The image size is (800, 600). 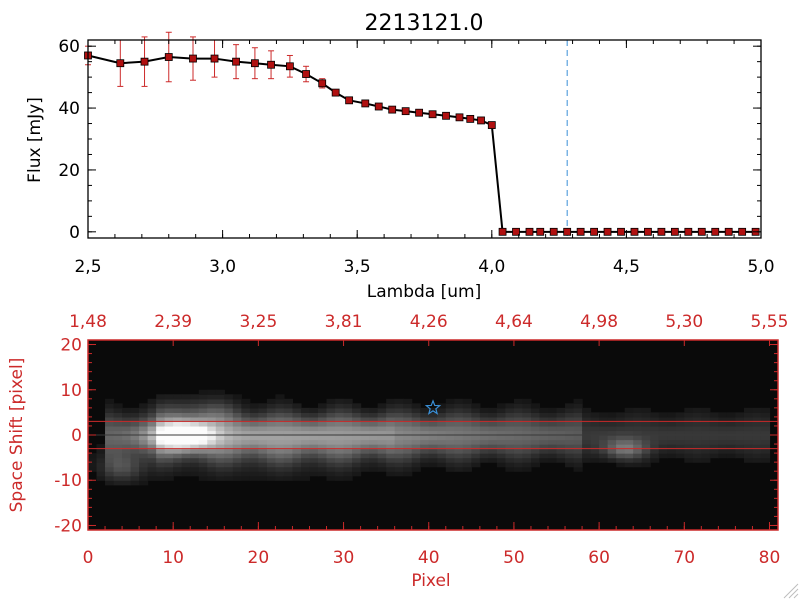 I want to click on resize-grip-icon, so click(x=791, y=591).